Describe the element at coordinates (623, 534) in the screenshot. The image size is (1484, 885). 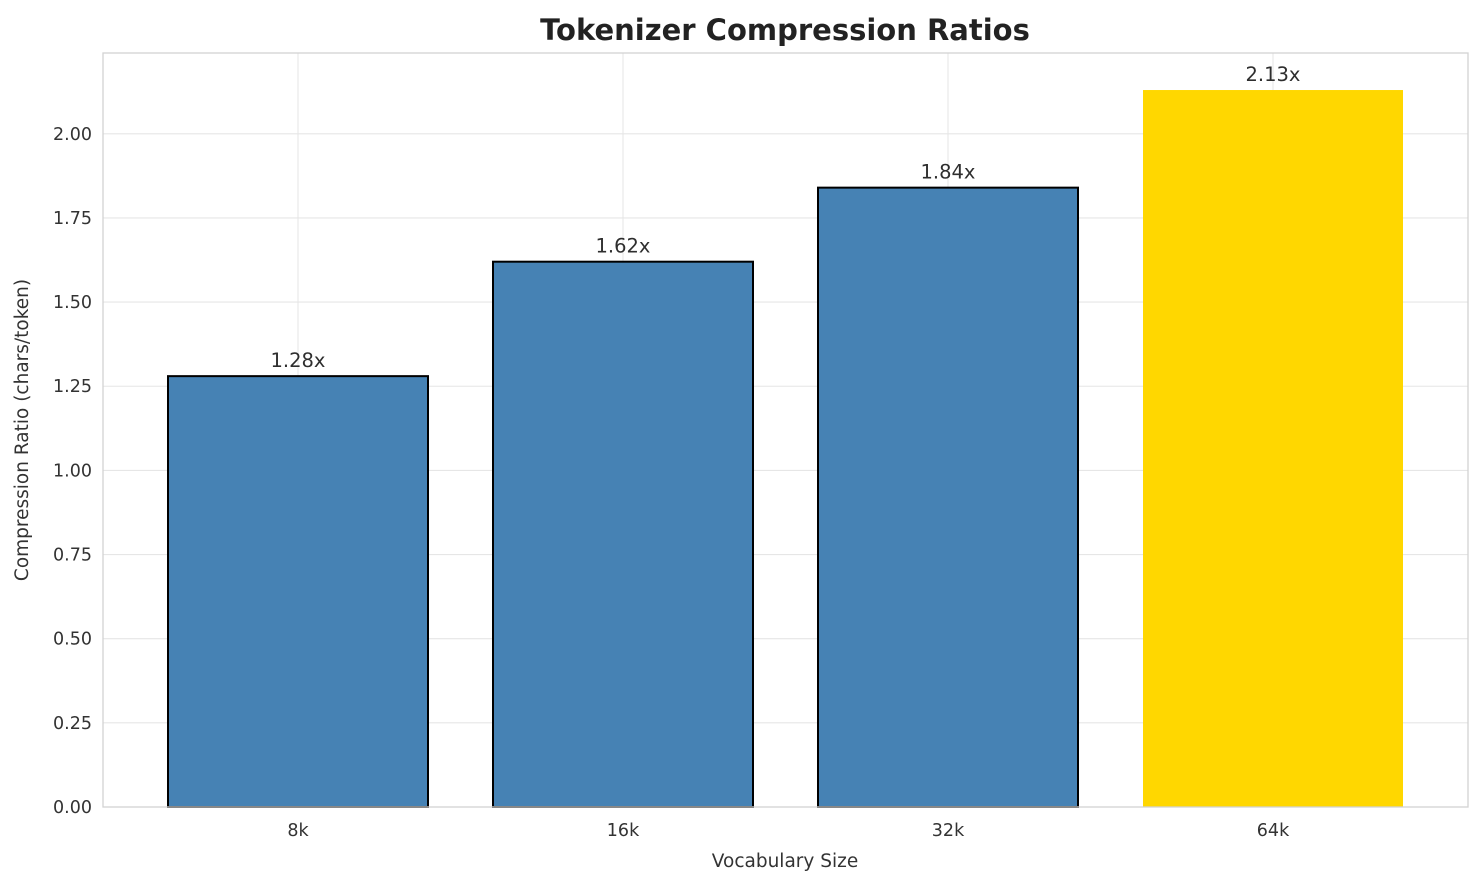
I see `bar-16k` at that location.